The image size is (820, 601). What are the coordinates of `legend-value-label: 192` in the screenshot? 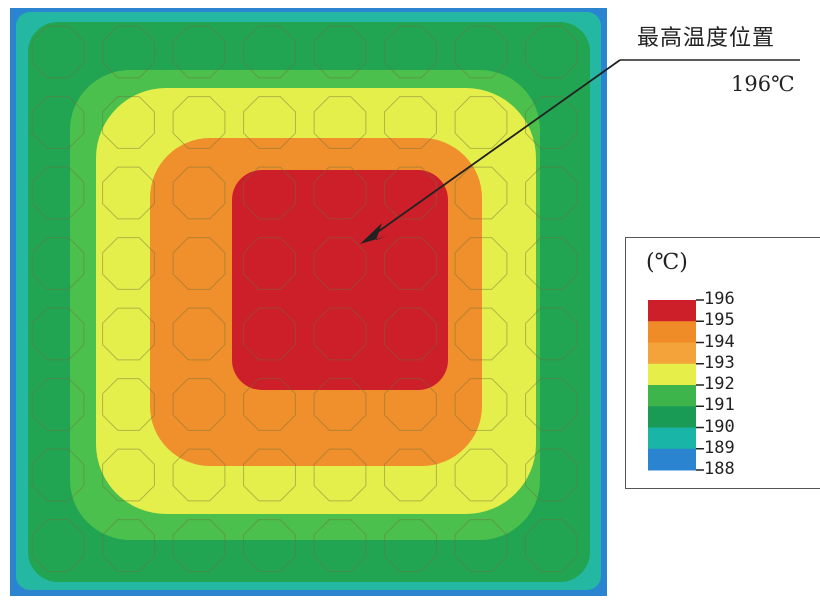 It's located at (719, 384).